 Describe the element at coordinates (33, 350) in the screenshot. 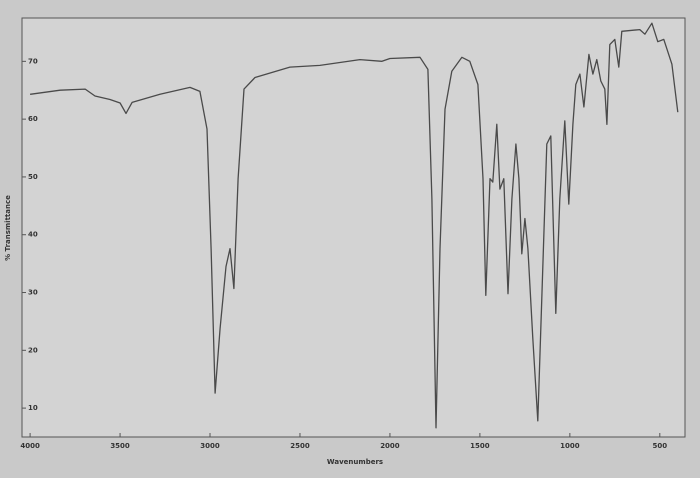

I see `y-tick-label: 20` at that location.